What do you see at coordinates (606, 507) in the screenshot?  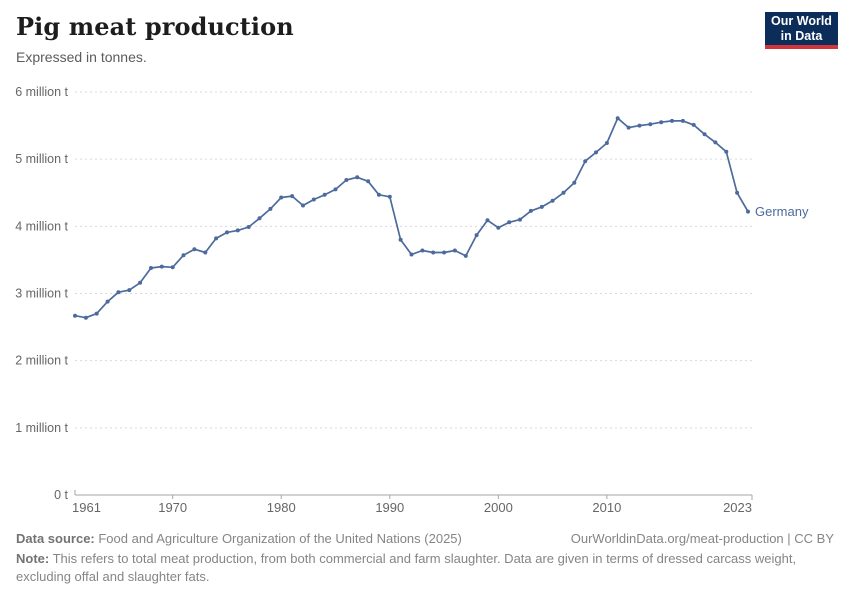 I see `x-tick-label: 2010` at bounding box center [606, 507].